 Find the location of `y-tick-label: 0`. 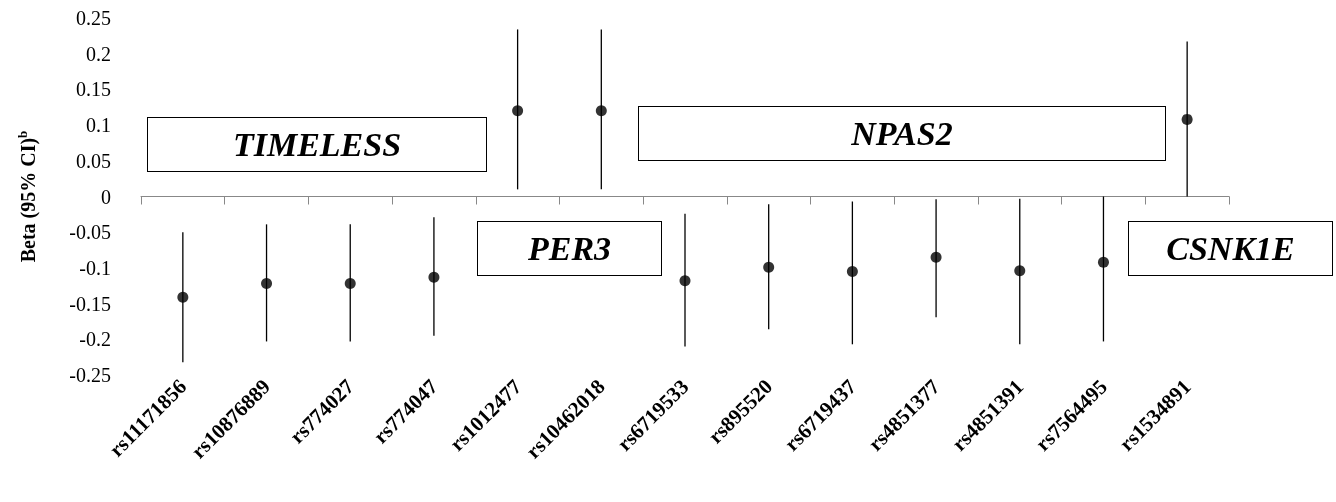

y-tick-label: 0 is located at coordinates (106, 196).